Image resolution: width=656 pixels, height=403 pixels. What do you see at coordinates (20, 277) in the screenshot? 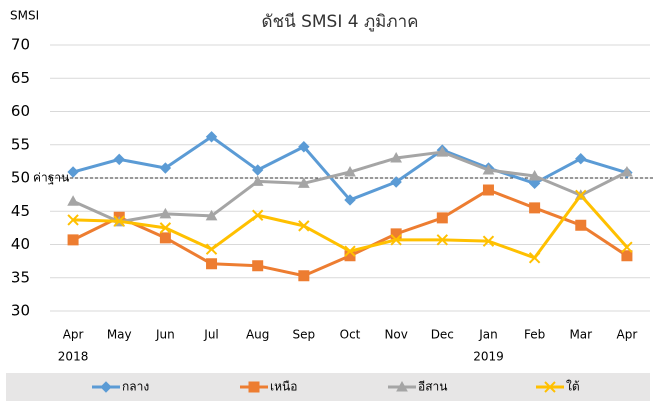
I see `y-tick-label: 35` at bounding box center [20, 277].